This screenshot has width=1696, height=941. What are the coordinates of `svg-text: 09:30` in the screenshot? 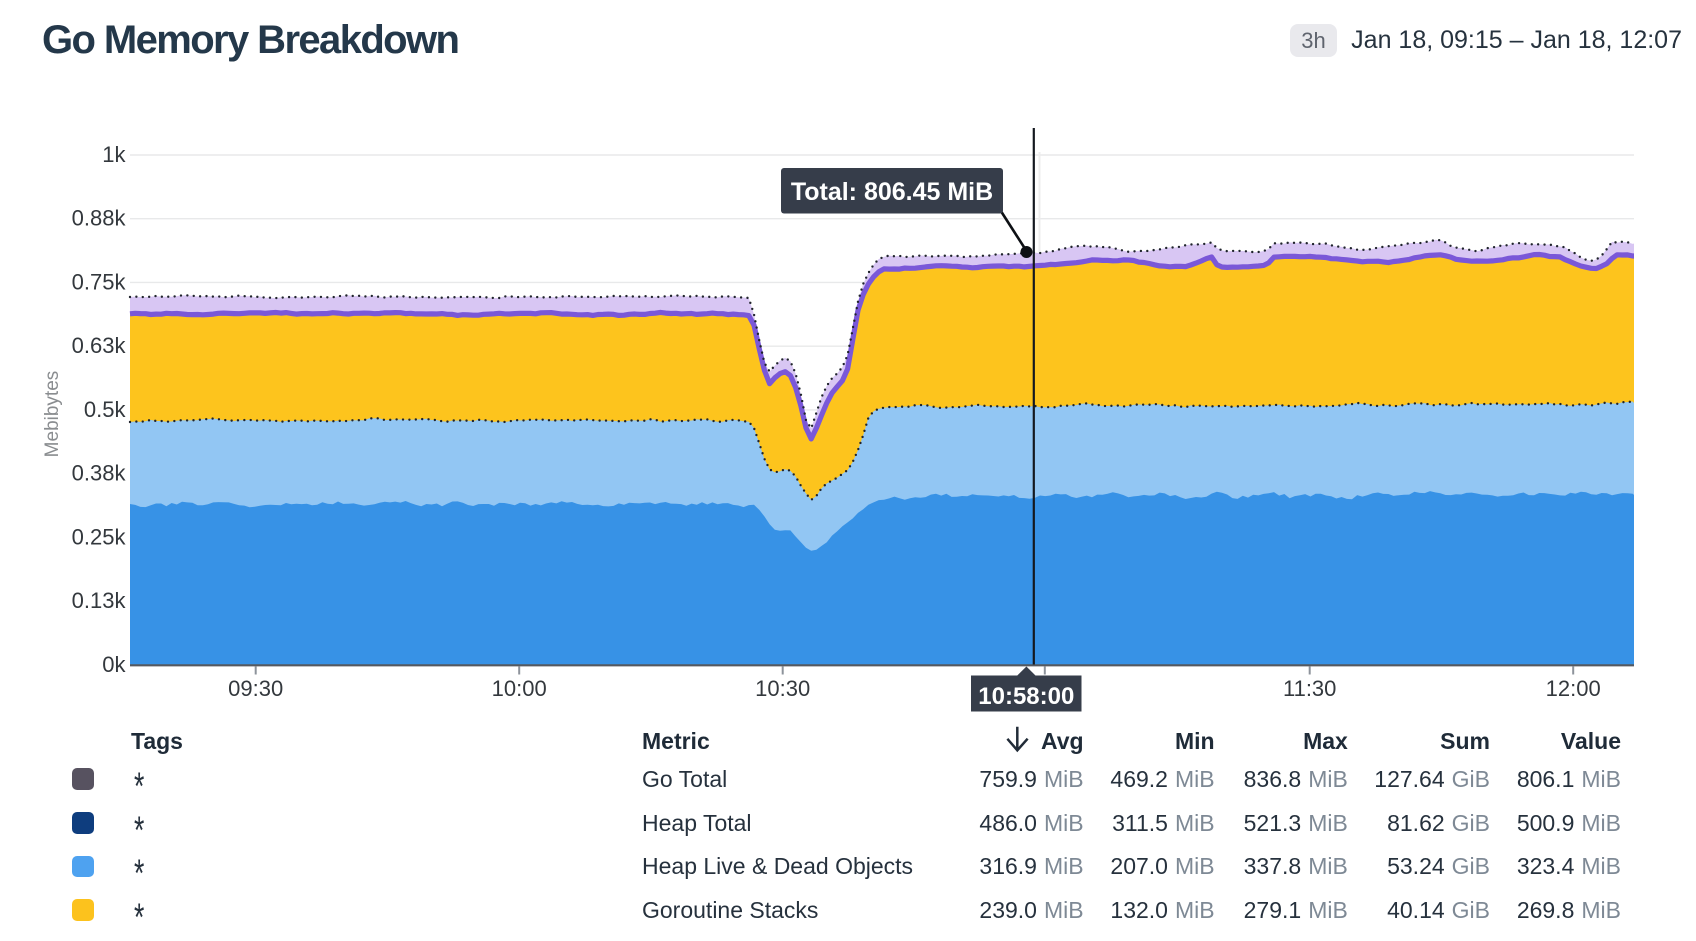 It's located at (255, 688).